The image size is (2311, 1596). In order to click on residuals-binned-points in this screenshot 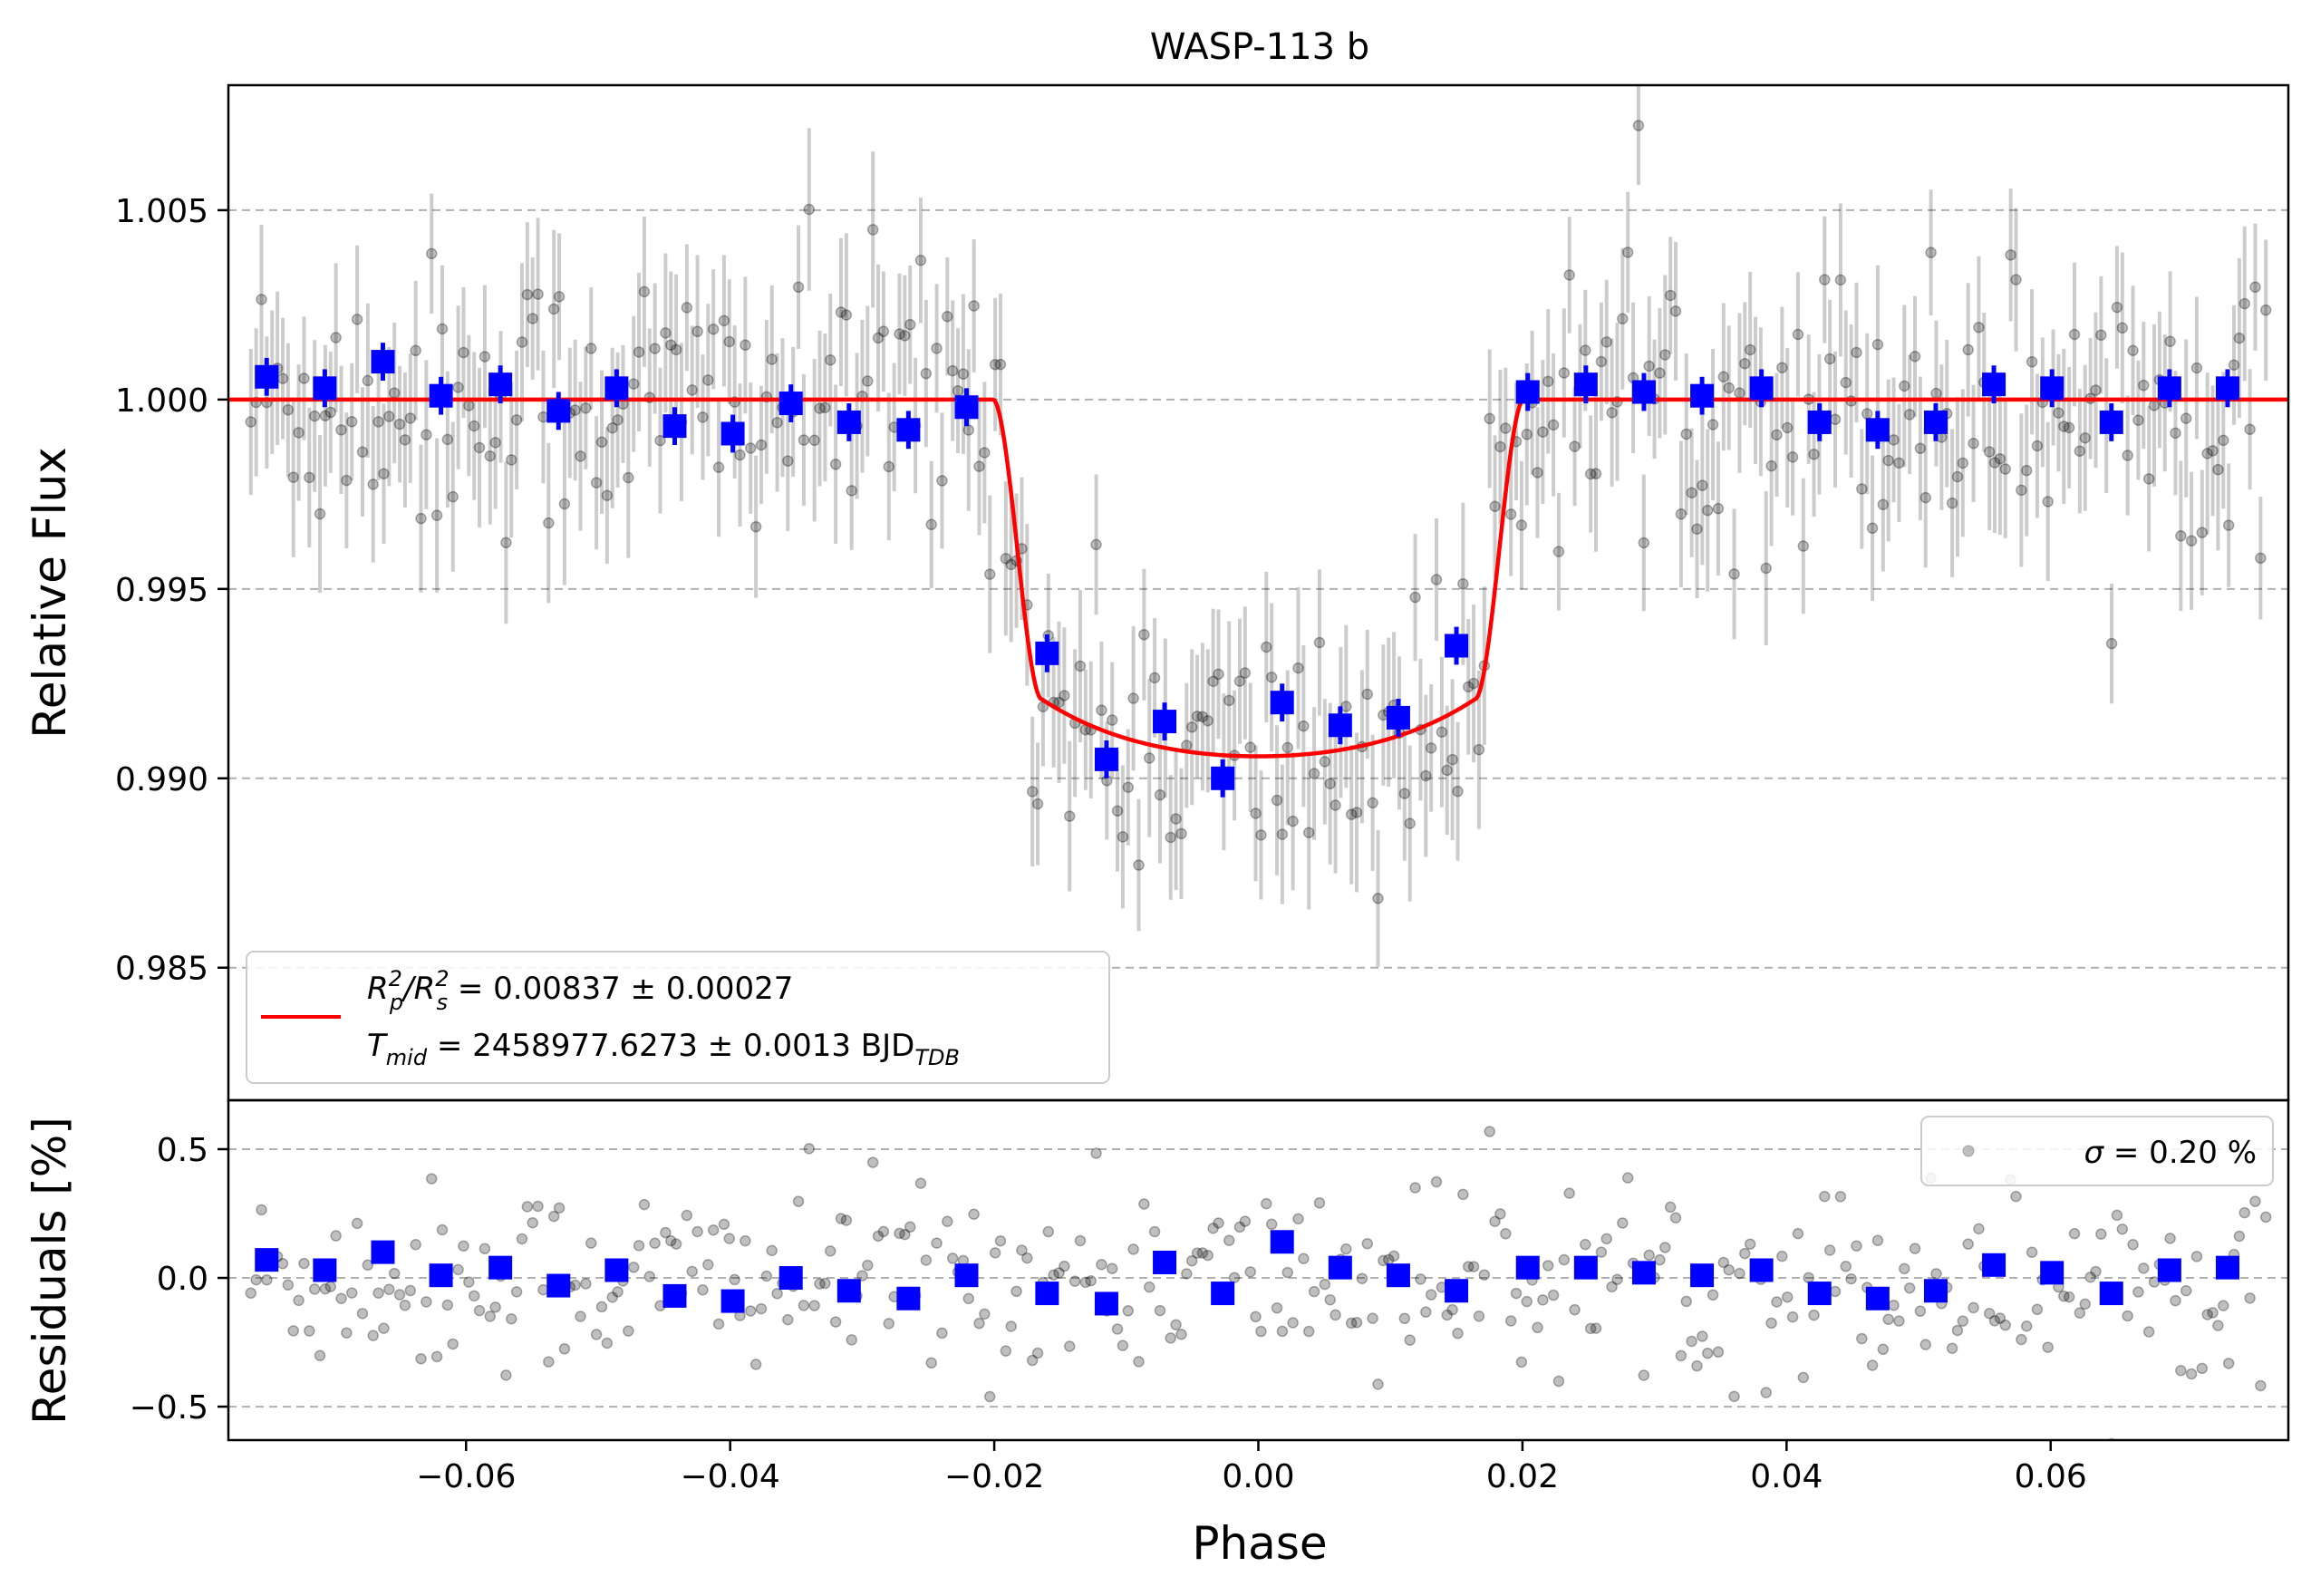, I will do `click(1247, 1273)`.